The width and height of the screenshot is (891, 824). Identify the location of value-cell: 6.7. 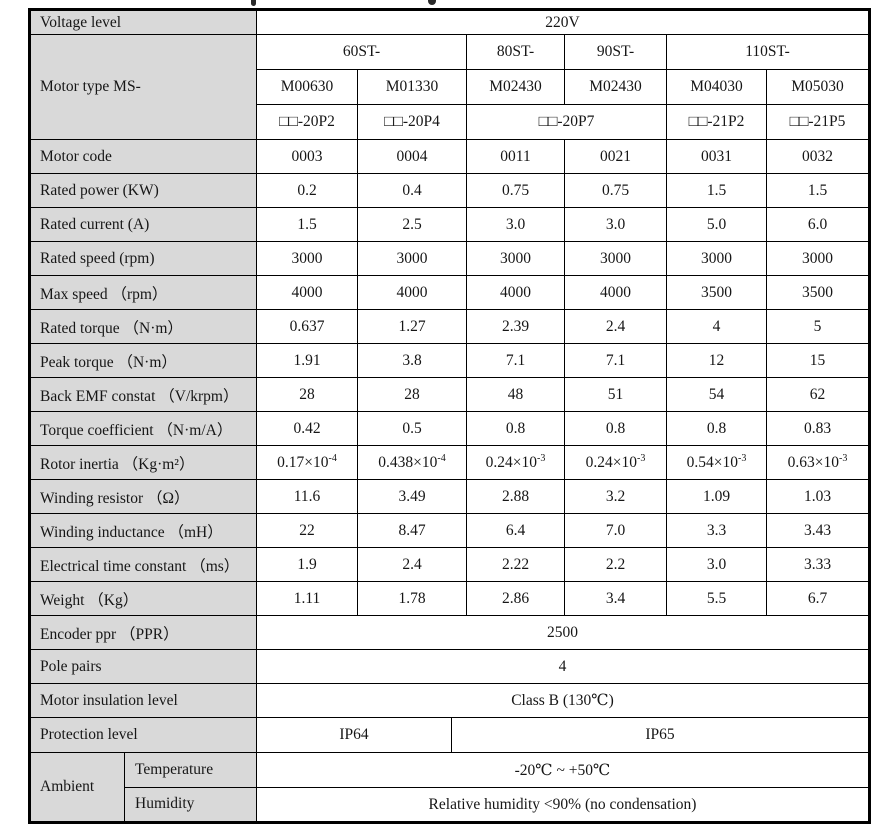
(818, 598).